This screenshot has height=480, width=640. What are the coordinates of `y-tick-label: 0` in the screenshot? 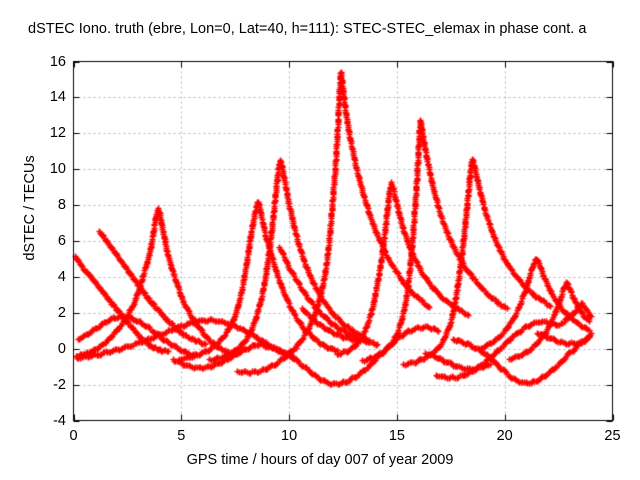 It's located at (61, 348).